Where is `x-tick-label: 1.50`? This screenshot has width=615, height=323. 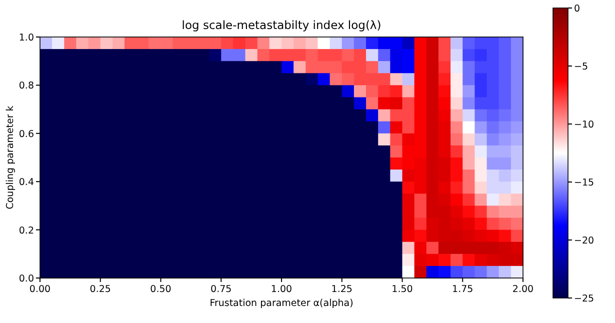
x-tick-label: 1.50 is located at coordinates (402, 289).